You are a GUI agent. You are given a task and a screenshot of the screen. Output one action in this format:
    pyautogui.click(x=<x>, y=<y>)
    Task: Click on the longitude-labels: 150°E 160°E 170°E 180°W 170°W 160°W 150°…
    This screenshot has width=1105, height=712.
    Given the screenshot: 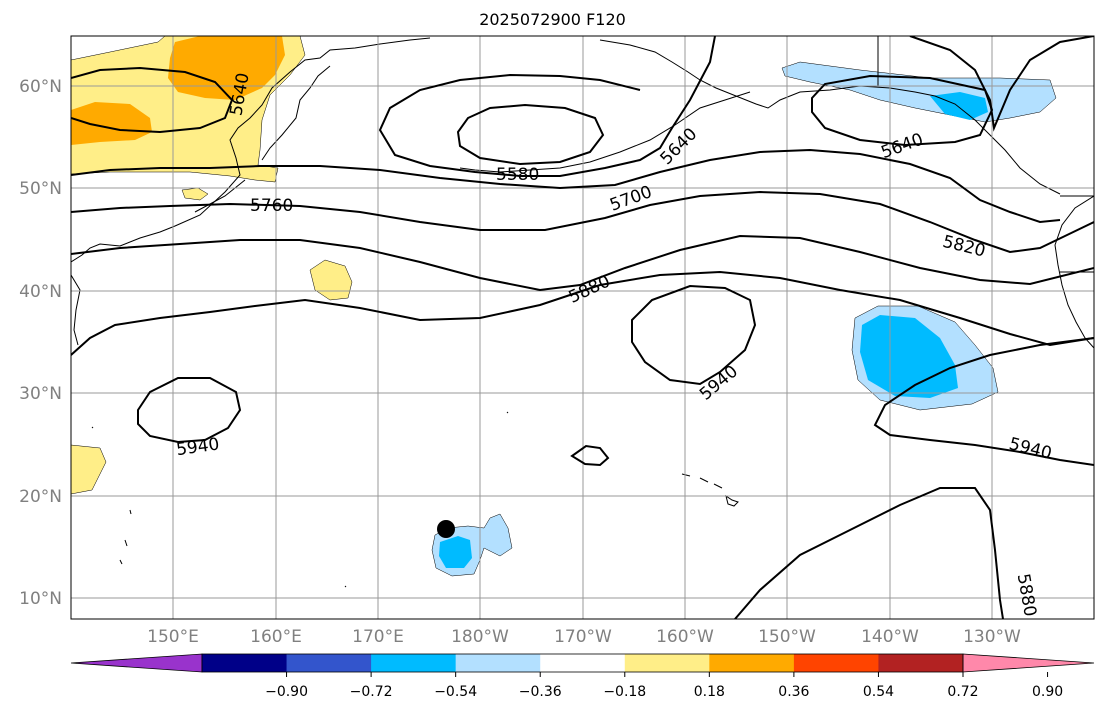 What is the action you would take?
    pyautogui.click(x=584, y=637)
    